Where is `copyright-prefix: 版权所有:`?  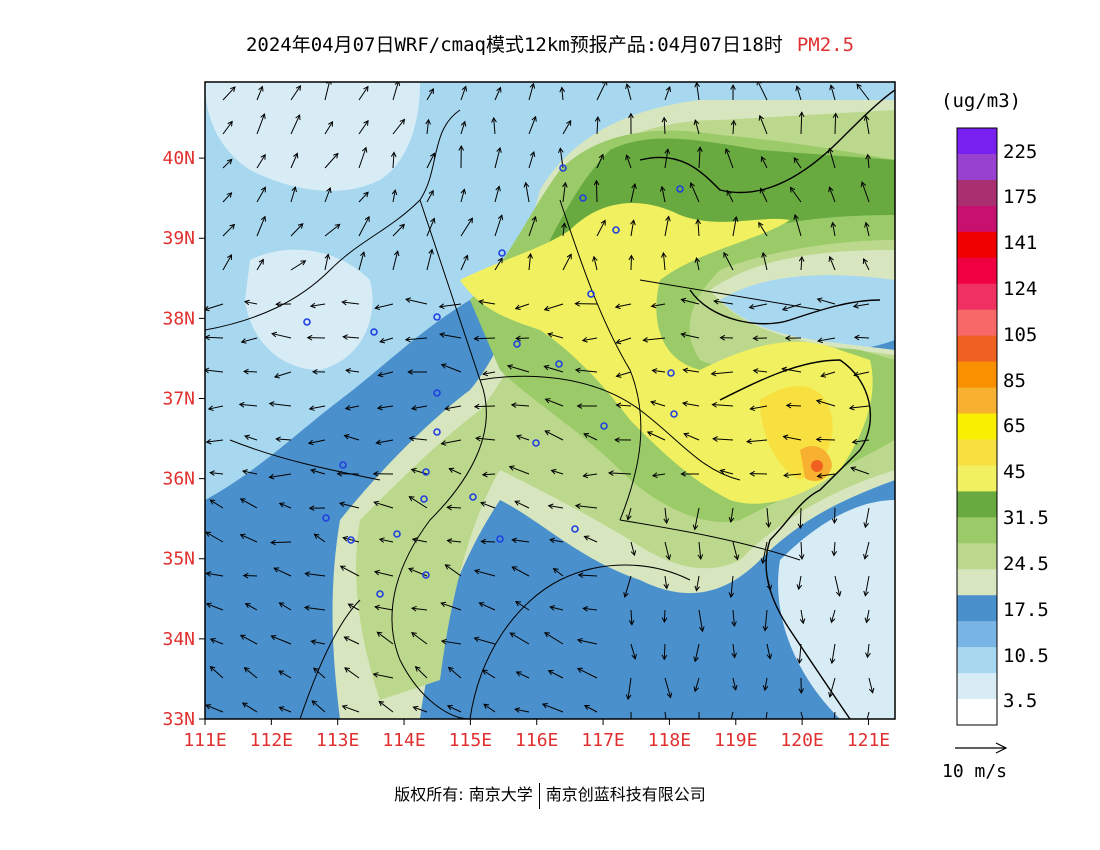 copyright-prefix: 版权所有: is located at coordinates (429, 794).